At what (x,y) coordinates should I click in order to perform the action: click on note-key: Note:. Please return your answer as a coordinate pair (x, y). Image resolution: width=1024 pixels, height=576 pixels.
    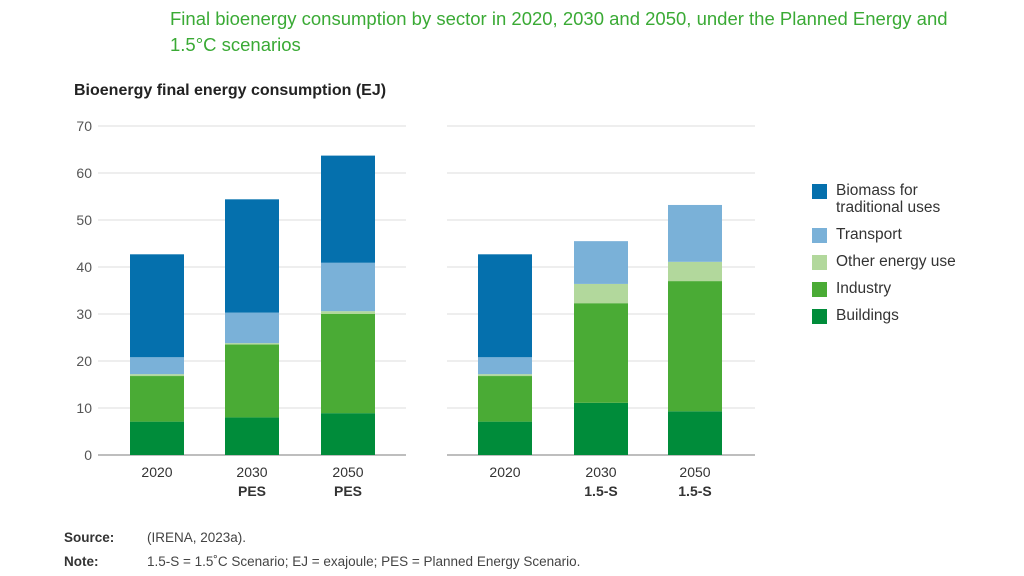
    Looking at the image, I should click on (81, 561).